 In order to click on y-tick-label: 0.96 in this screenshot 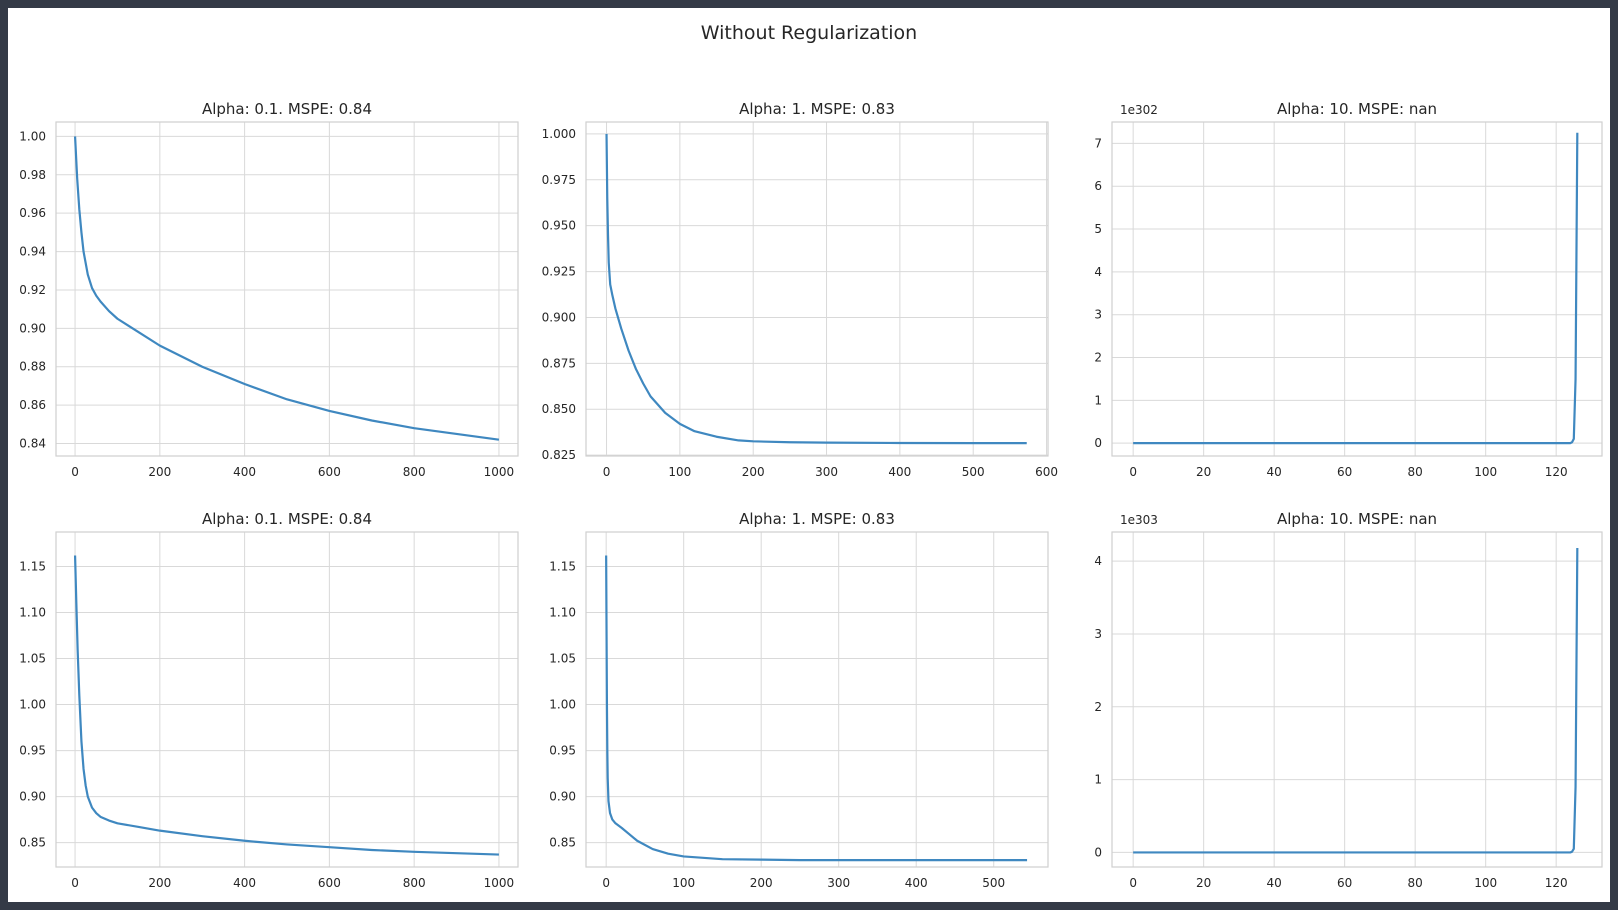, I will do `click(32, 213)`.